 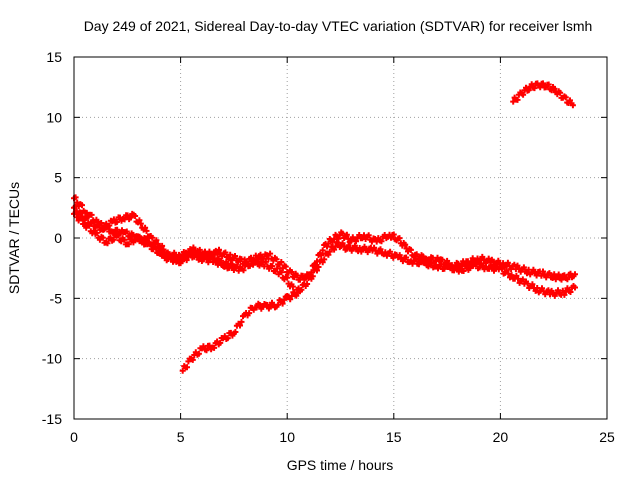 What do you see at coordinates (54, 117) in the screenshot?
I see `y-tick-label: 10` at bounding box center [54, 117].